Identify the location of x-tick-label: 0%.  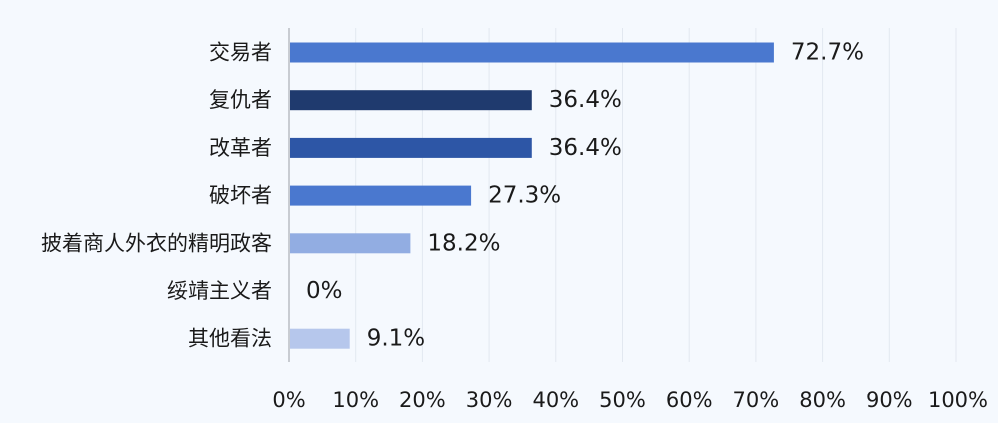
(288, 400).